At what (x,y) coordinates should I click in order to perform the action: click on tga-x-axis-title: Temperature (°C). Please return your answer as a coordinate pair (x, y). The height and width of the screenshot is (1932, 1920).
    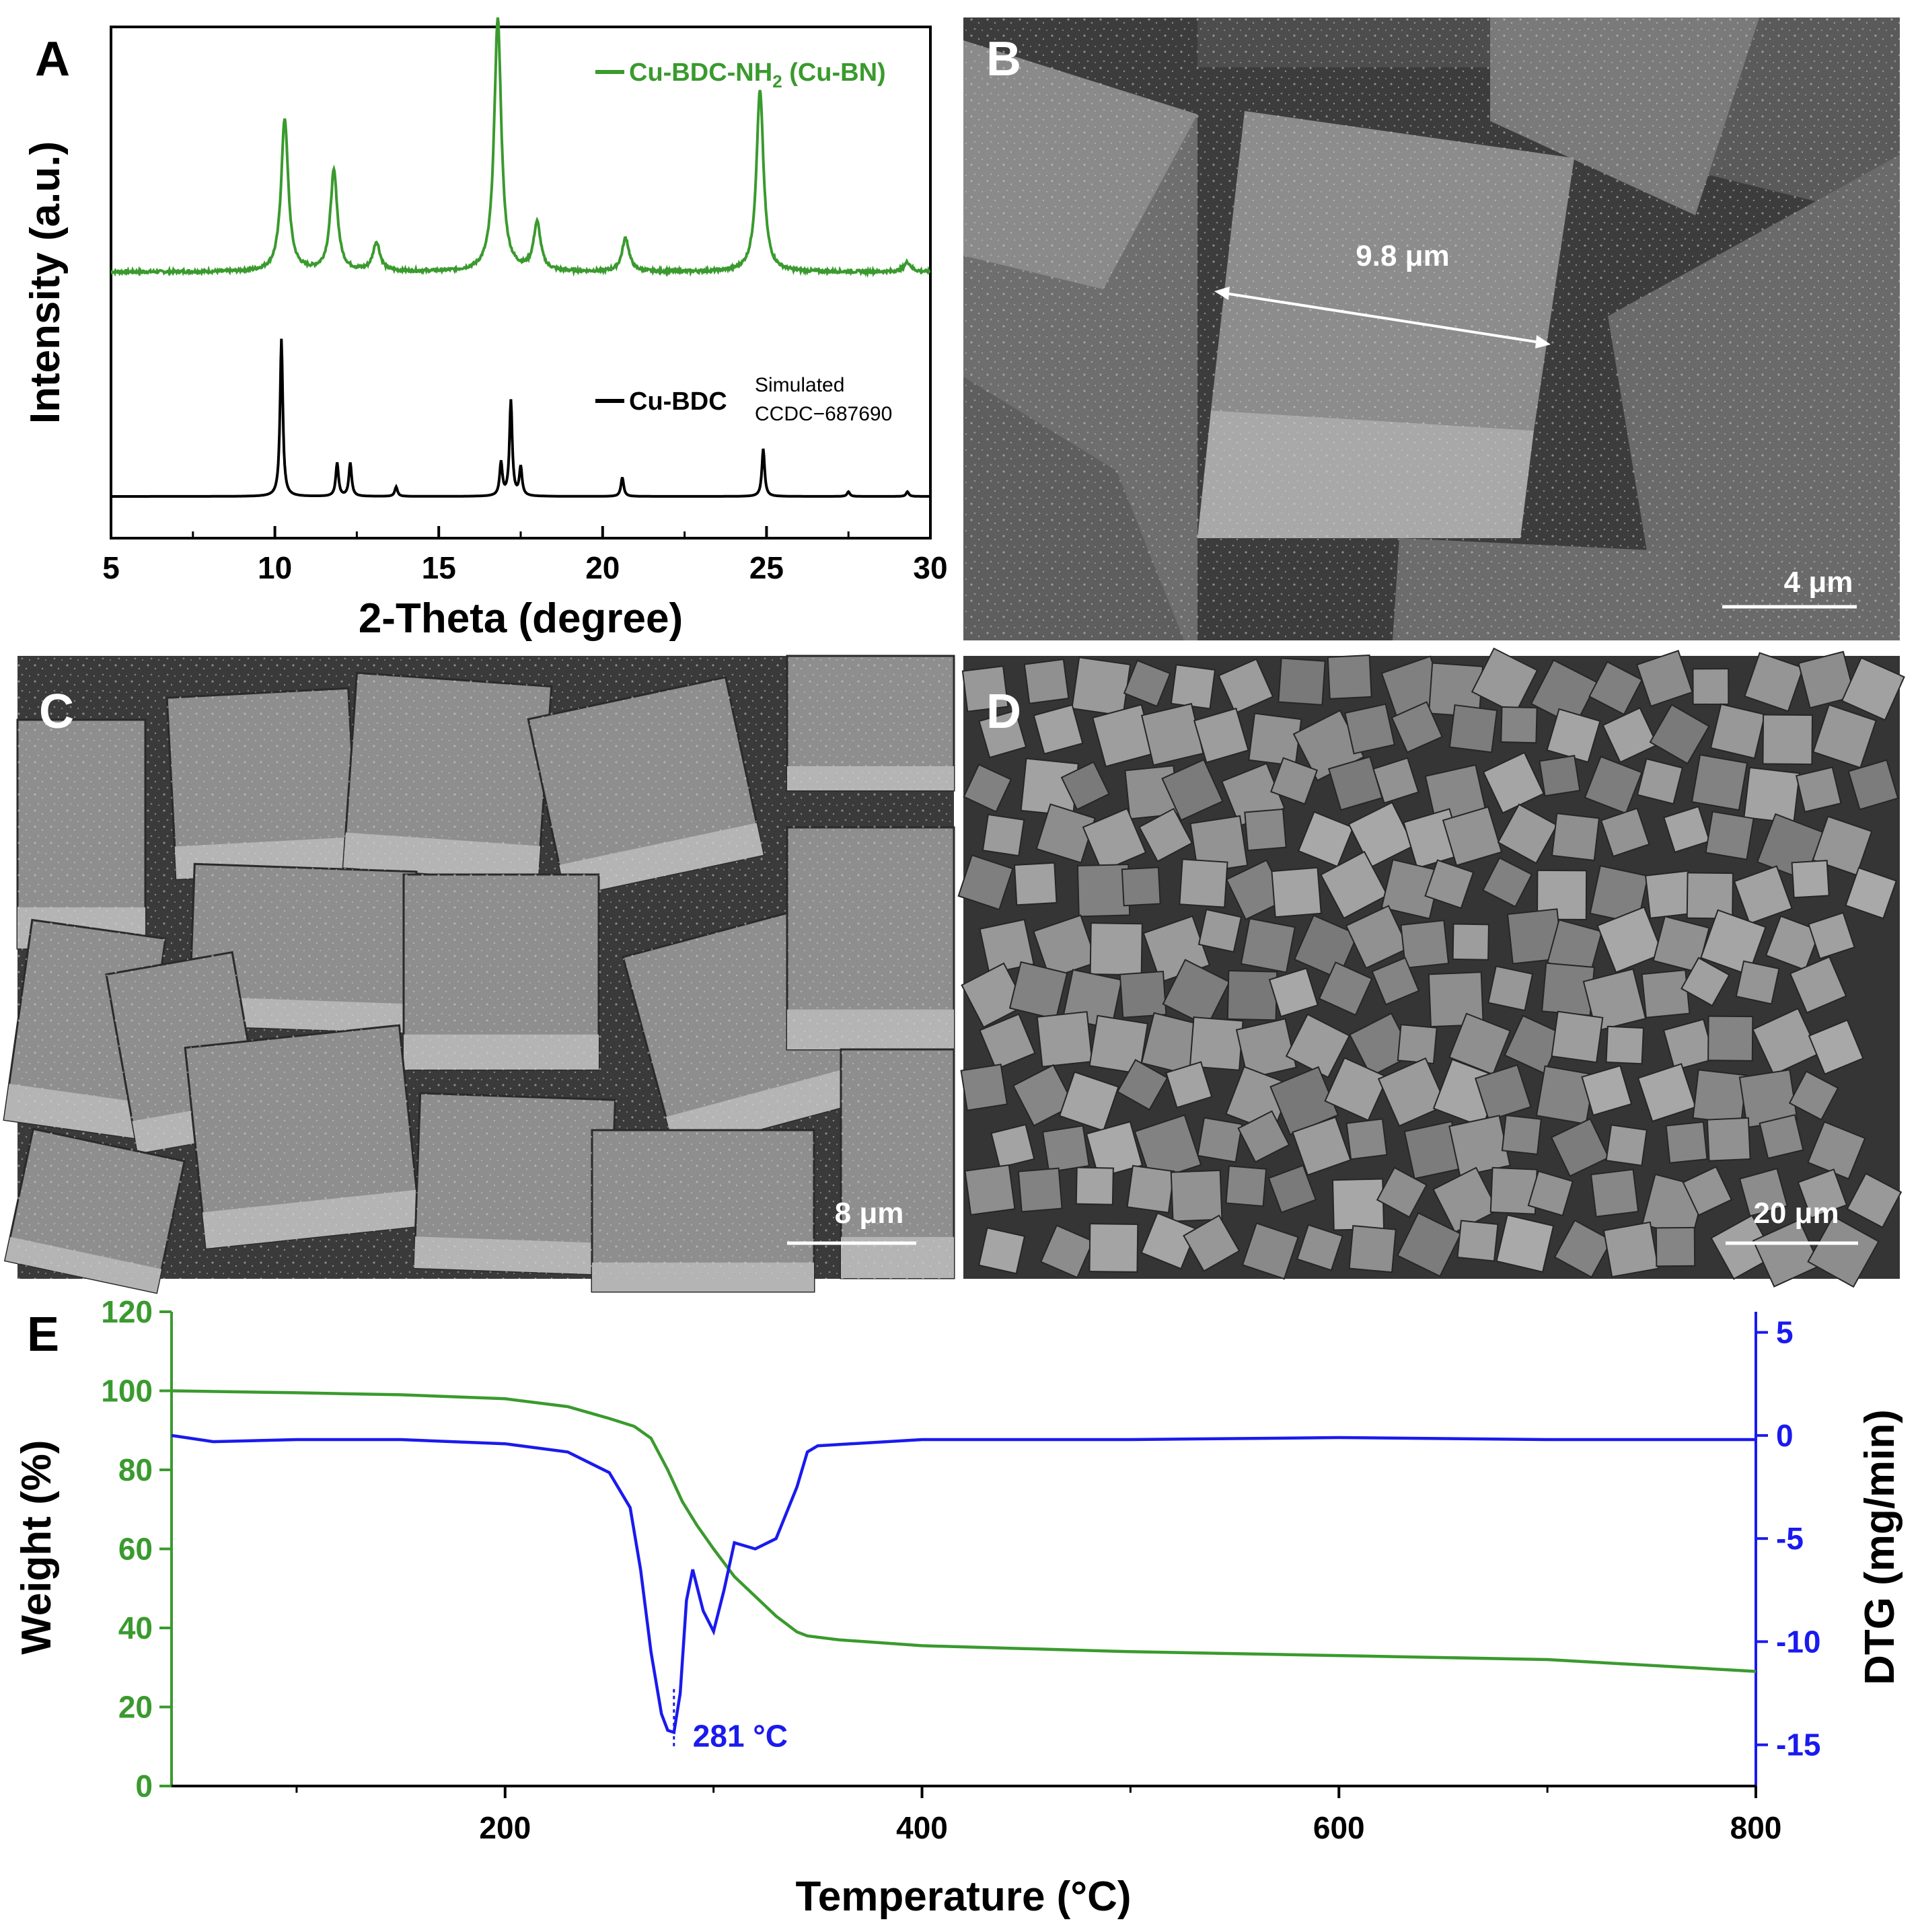
    Looking at the image, I should click on (963, 1896).